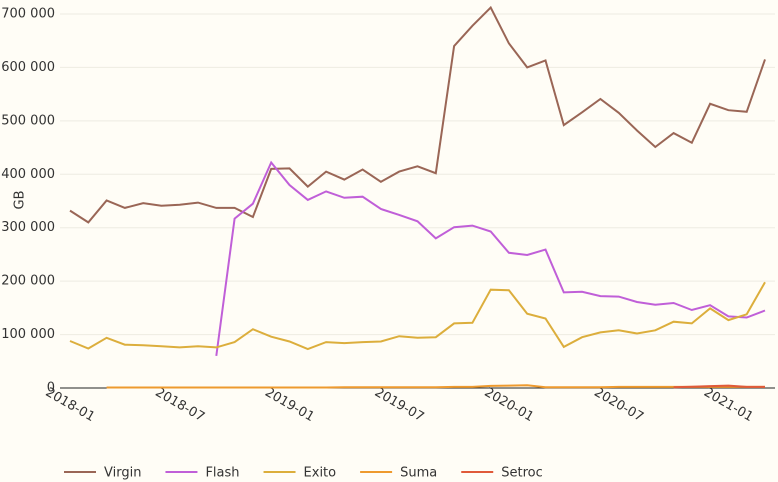  Describe the element at coordinates (28, 281) in the screenshot. I see `y-tick-label: 200 000` at that location.